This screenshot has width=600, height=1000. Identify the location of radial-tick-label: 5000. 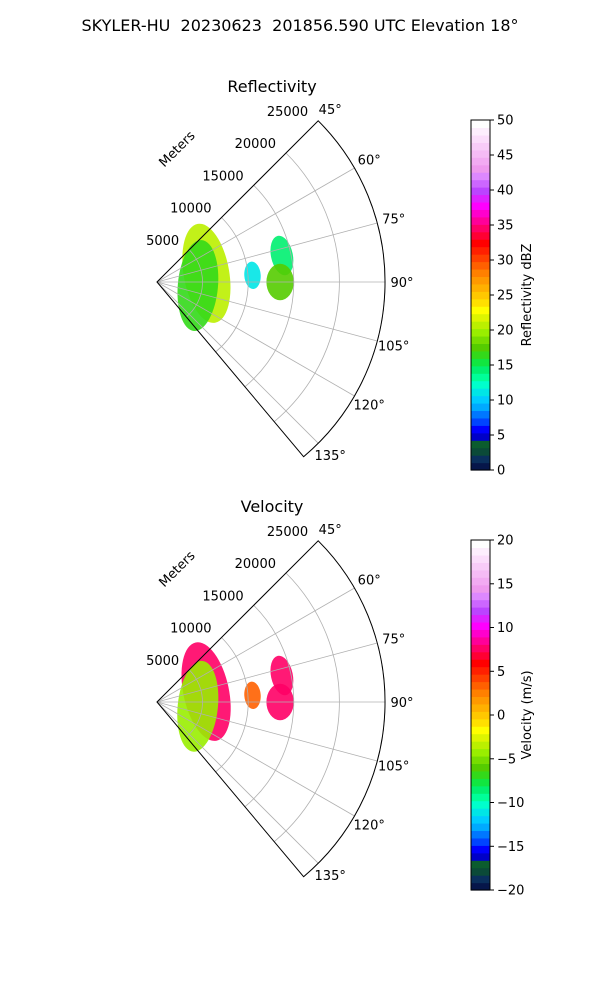
(162, 241).